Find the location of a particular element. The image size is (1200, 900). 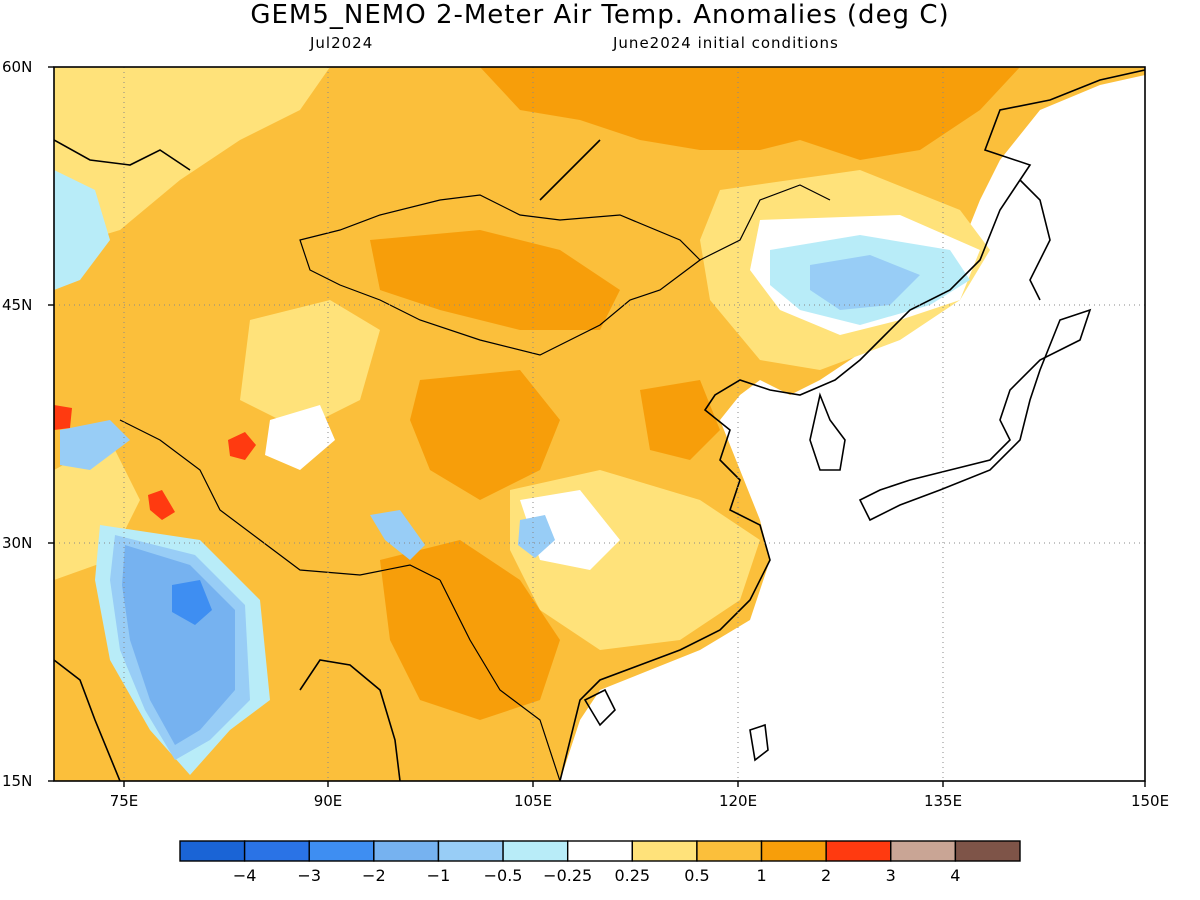

near-normal-tibet is located at coordinates (300, 437).